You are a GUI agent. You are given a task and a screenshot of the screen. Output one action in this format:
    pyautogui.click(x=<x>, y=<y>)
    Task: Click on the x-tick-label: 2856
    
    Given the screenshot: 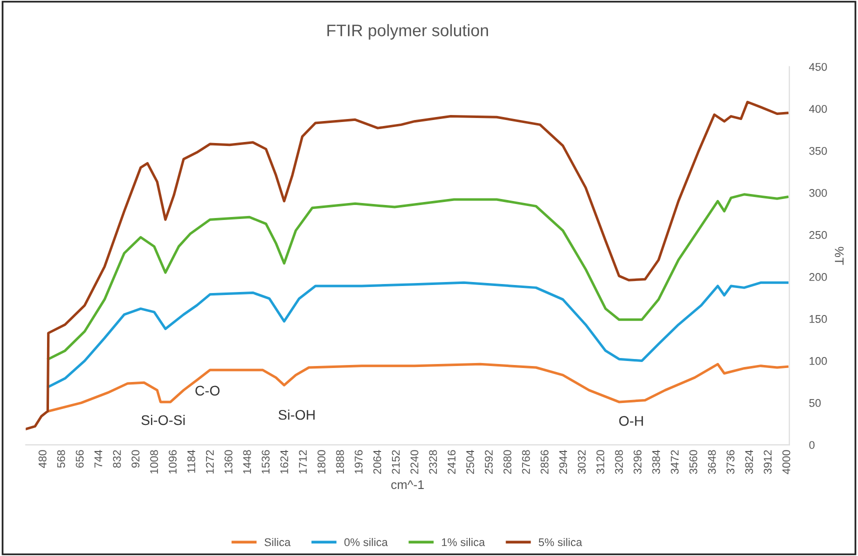 What is the action you would take?
    pyautogui.click(x=544, y=462)
    